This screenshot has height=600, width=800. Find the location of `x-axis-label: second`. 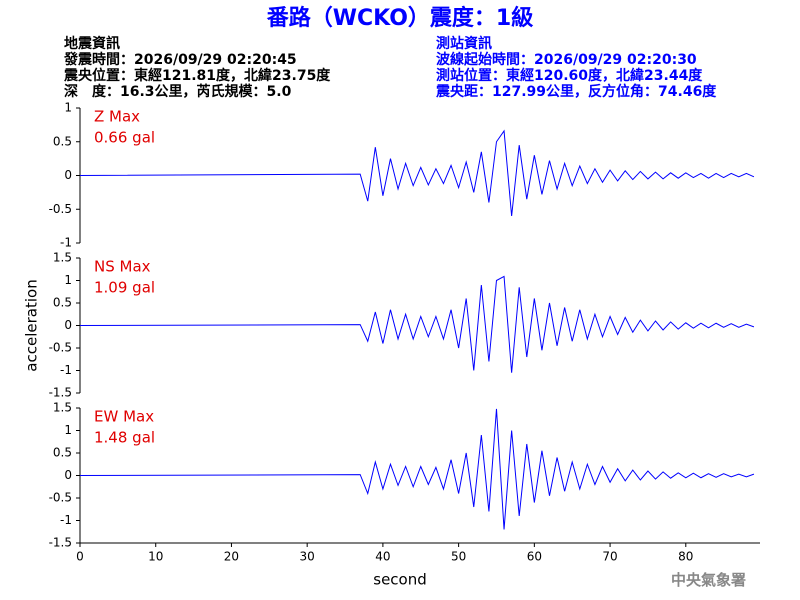

x-axis-label: second is located at coordinates (400, 580).